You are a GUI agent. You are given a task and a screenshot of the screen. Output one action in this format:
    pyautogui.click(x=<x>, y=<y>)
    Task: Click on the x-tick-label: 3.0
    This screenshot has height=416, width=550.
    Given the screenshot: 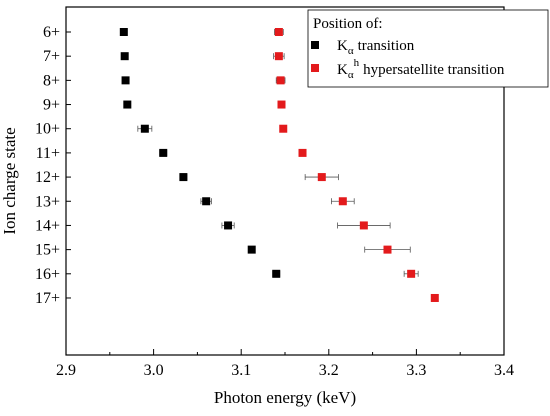 What is the action you would take?
    pyautogui.click(x=154, y=370)
    